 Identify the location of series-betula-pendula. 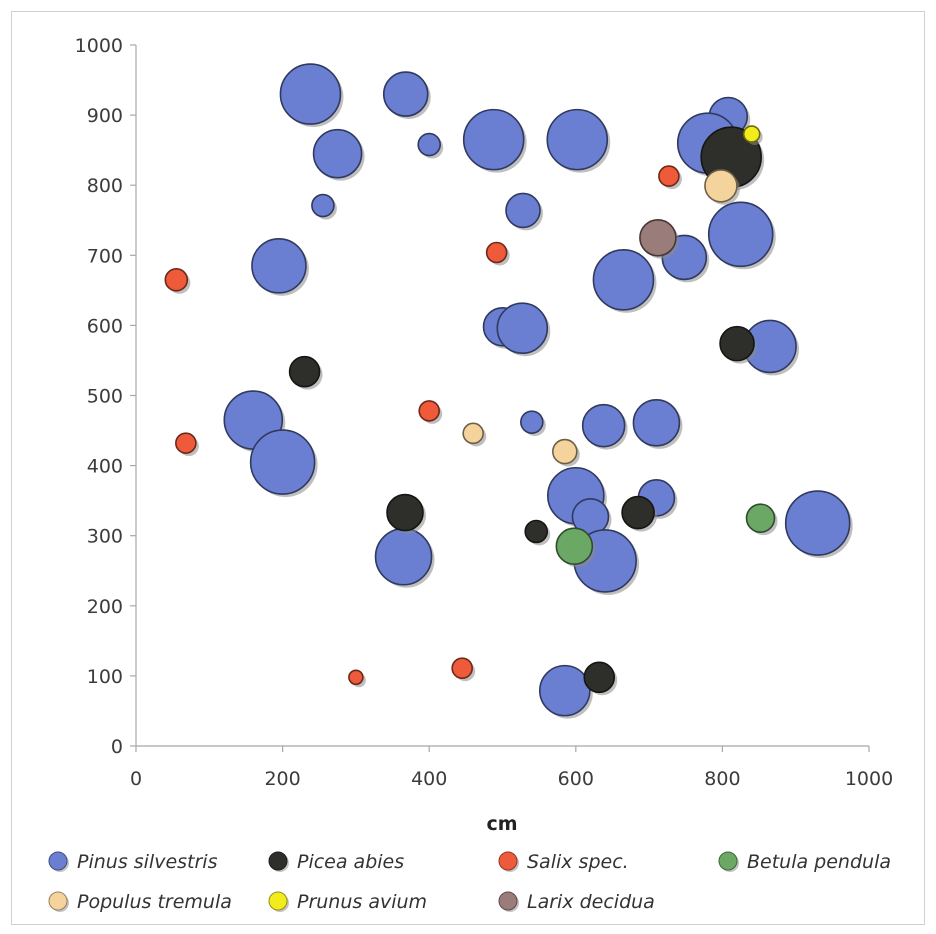
(666, 535).